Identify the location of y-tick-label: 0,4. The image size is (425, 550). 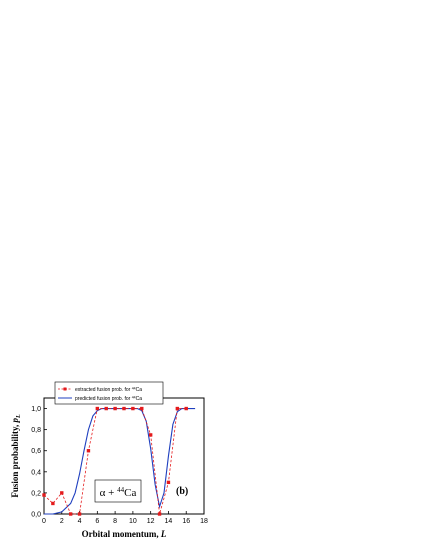
(36, 472).